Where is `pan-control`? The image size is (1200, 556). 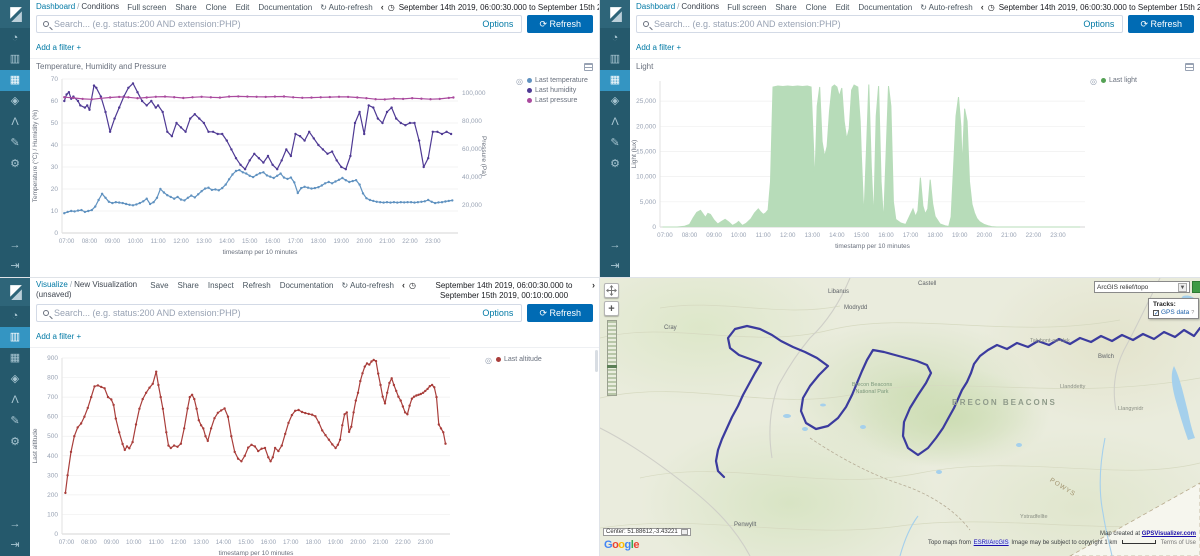 pan-control is located at coordinates (611, 290).